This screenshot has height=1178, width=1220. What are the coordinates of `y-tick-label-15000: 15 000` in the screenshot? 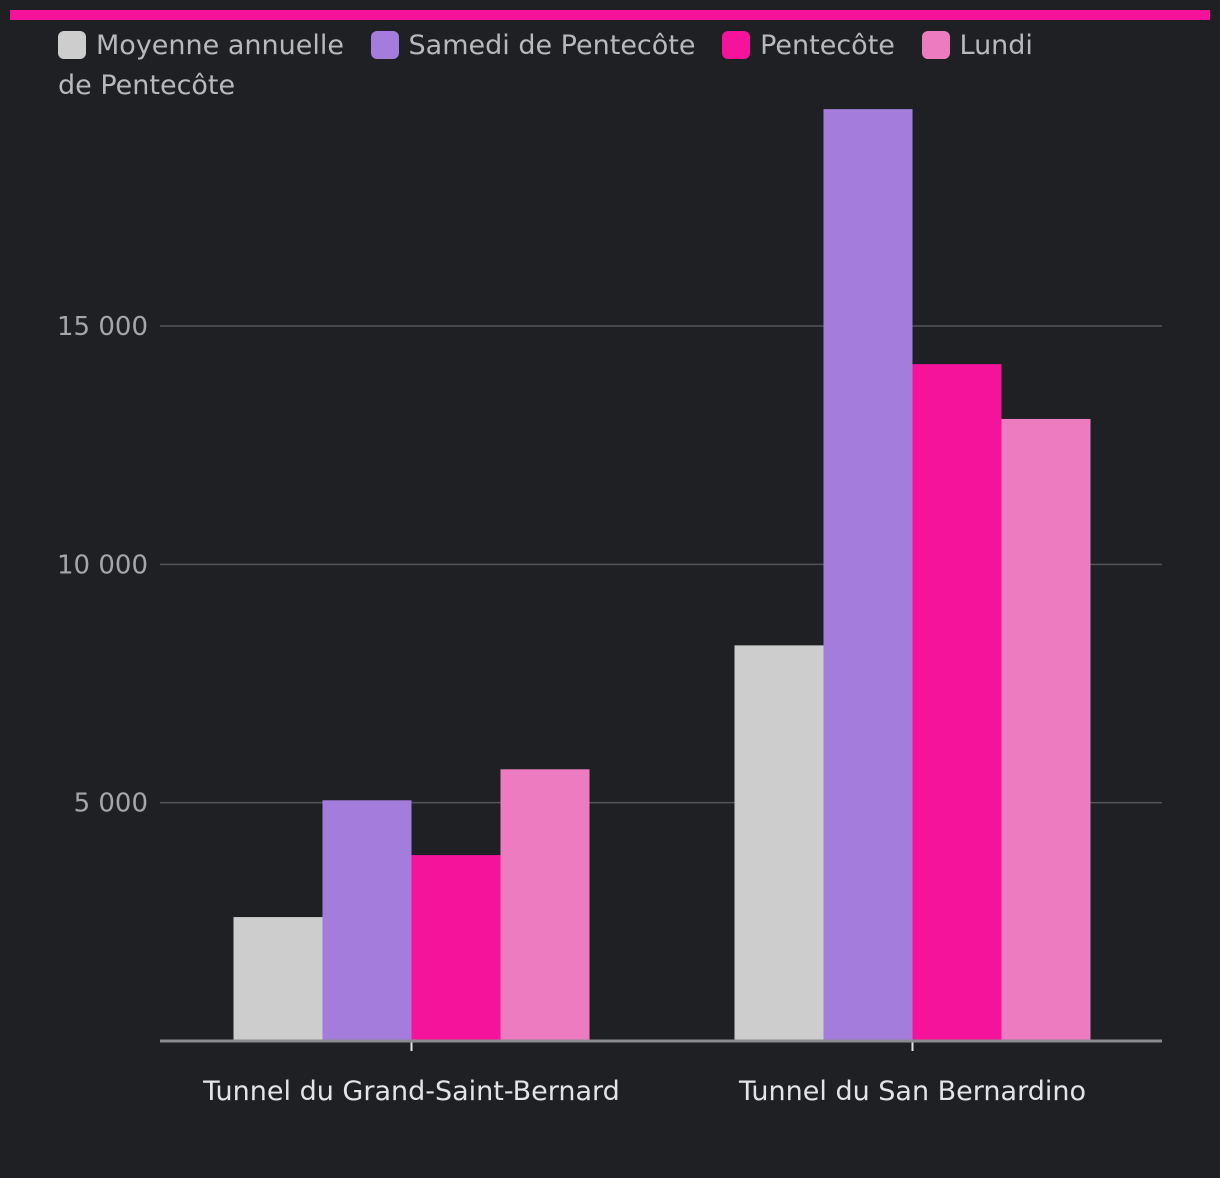 It's located at (102, 327).